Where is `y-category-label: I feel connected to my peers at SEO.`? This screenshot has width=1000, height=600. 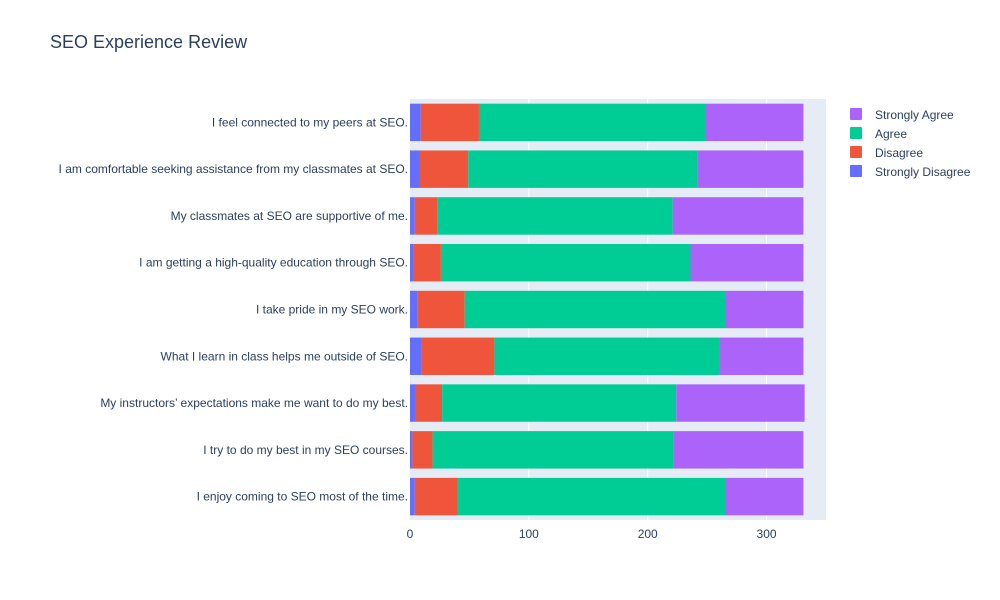
y-category-label: I feel connected to my peers at SEO. is located at coordinates (310, 122).